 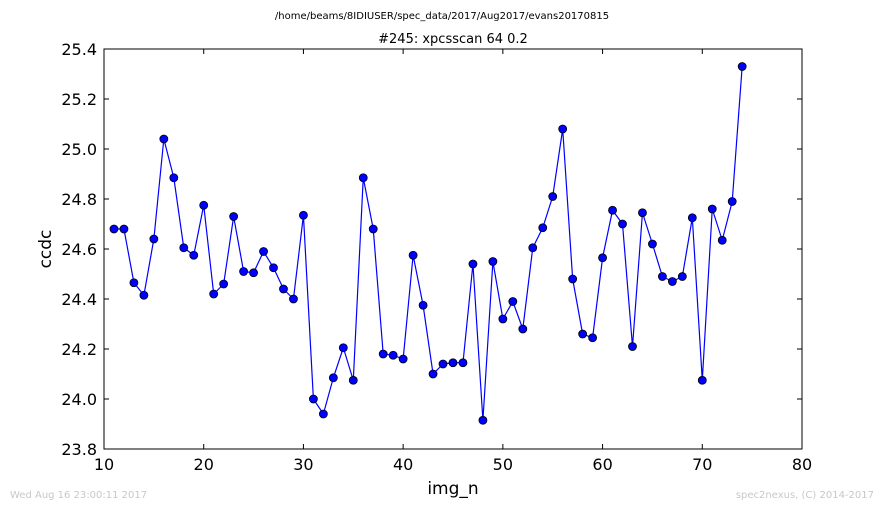 What do you see at coordinates (79, 149) in the screenshot?
I see `y-tick-label: 25.0` at bounding box center [79, 149].